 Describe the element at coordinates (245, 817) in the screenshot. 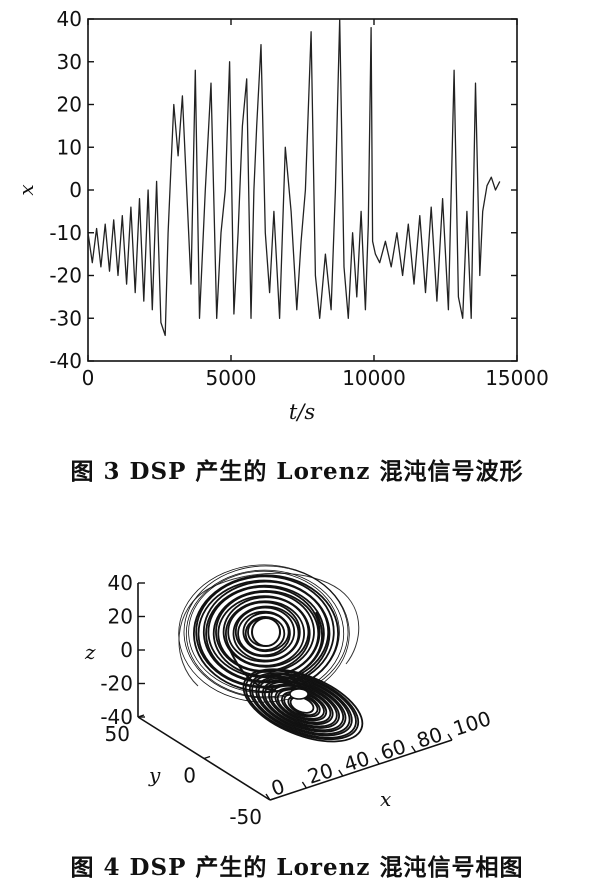

I see `fig4-y-tick-label: -50` at that location.